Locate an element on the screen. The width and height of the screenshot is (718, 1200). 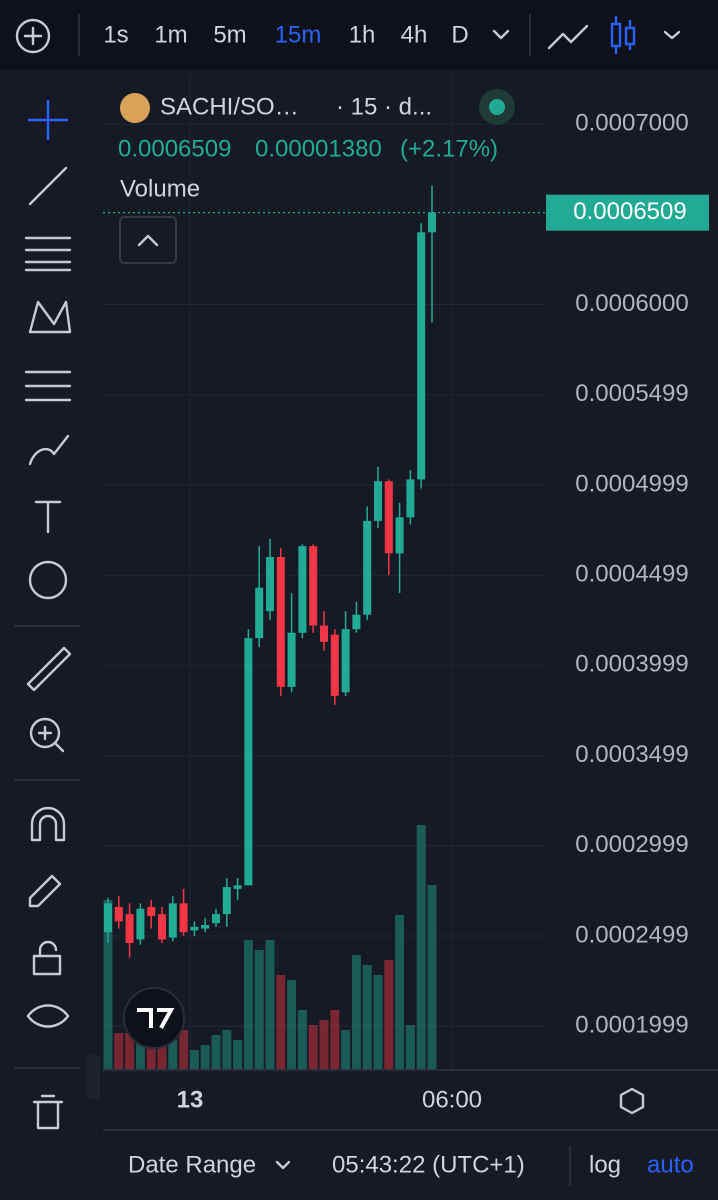
collapse-legend-button is located at coordinates (148, 240).